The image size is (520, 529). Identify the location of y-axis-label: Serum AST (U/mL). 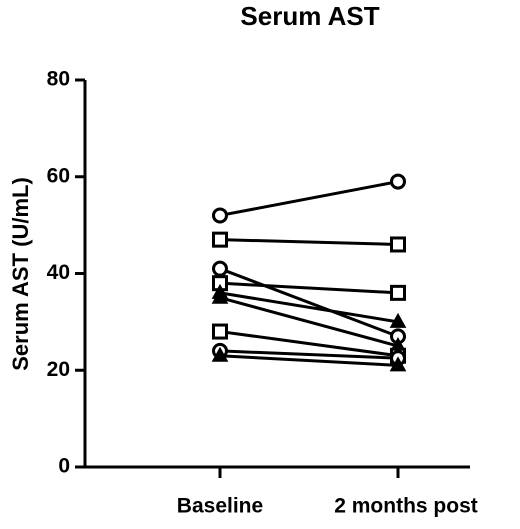
(20, 274).